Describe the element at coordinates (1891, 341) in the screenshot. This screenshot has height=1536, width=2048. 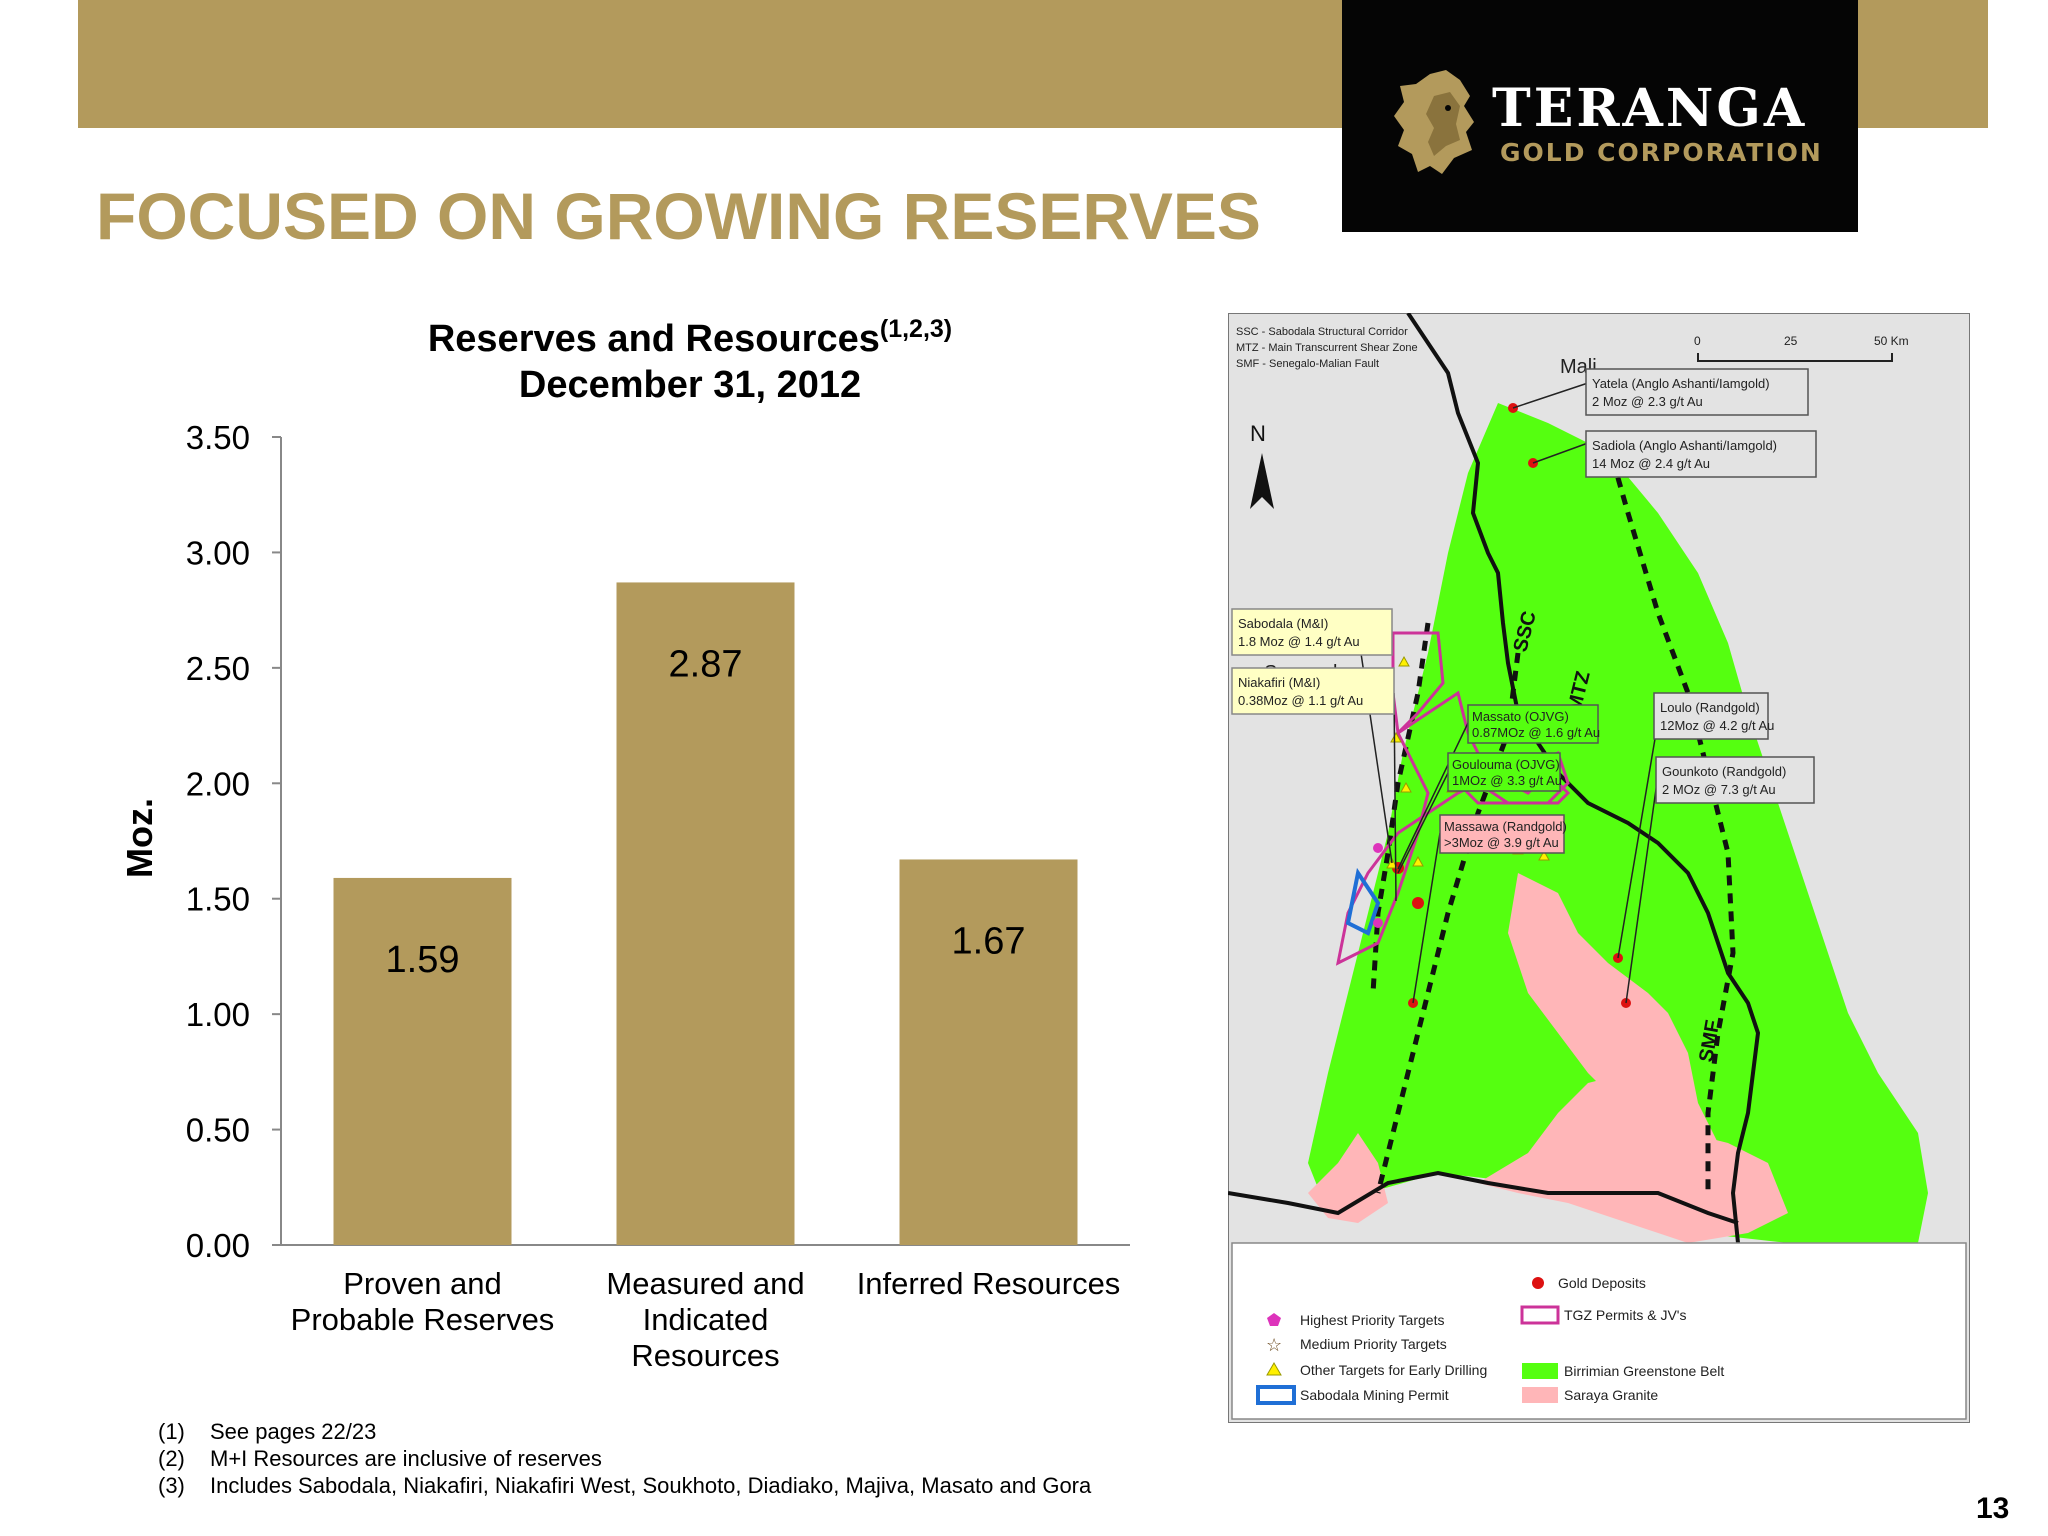
I see `svg-text: 50 Km` at that location.